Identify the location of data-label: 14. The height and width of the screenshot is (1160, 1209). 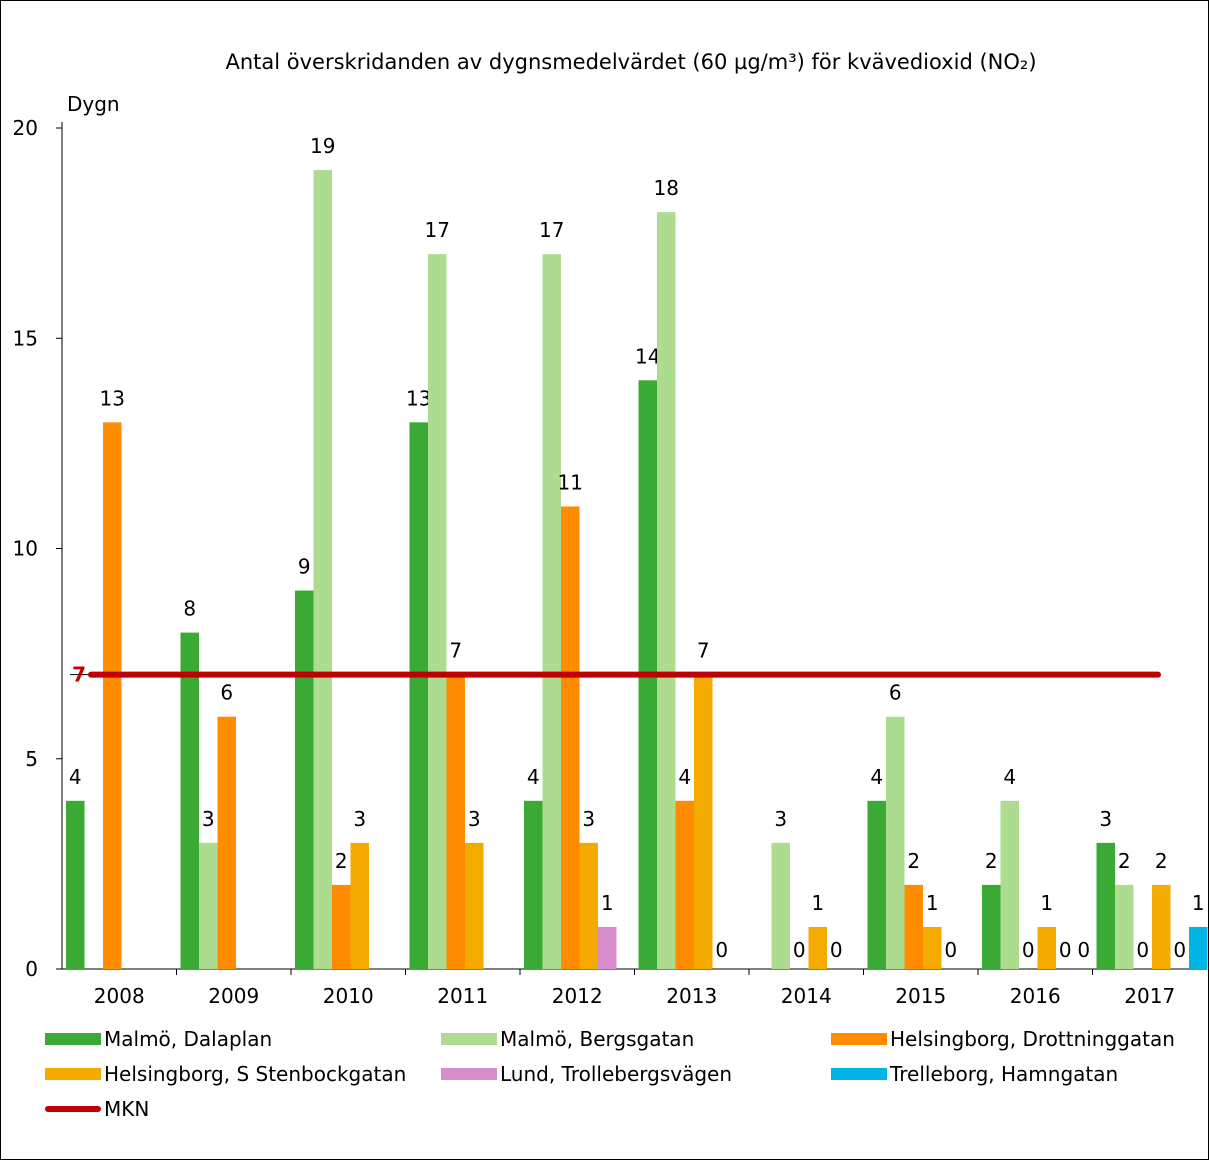
(647, 356).